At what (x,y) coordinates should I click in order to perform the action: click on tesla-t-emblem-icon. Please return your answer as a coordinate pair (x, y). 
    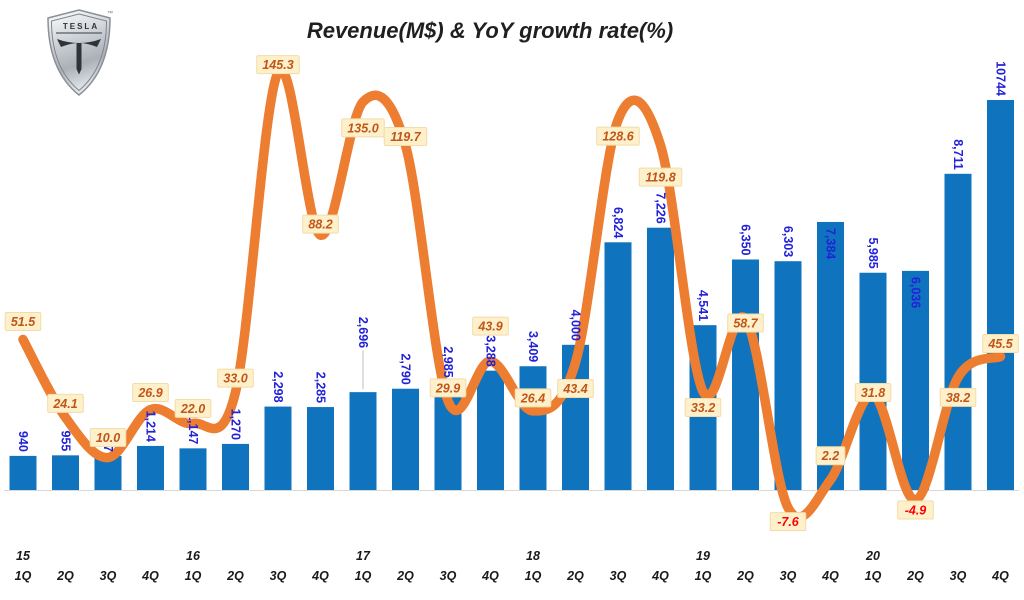
    Looking at the image, I should click on (79, 57).